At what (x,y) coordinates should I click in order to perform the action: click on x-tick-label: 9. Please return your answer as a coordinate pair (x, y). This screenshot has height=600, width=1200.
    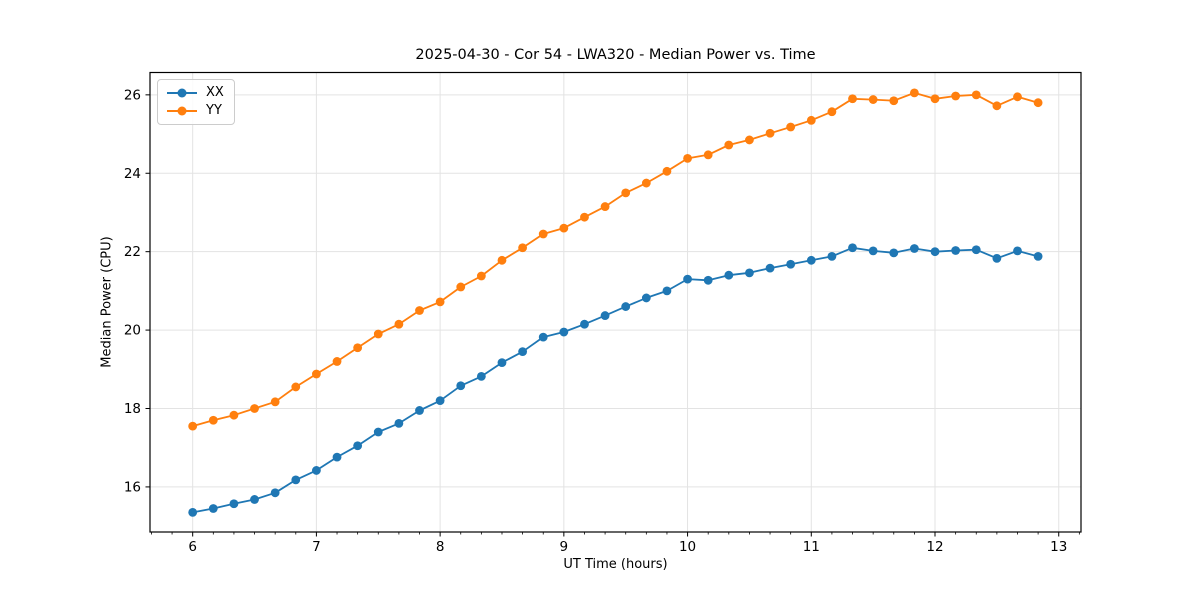
    Looking at the image, I should click on (564, 547).